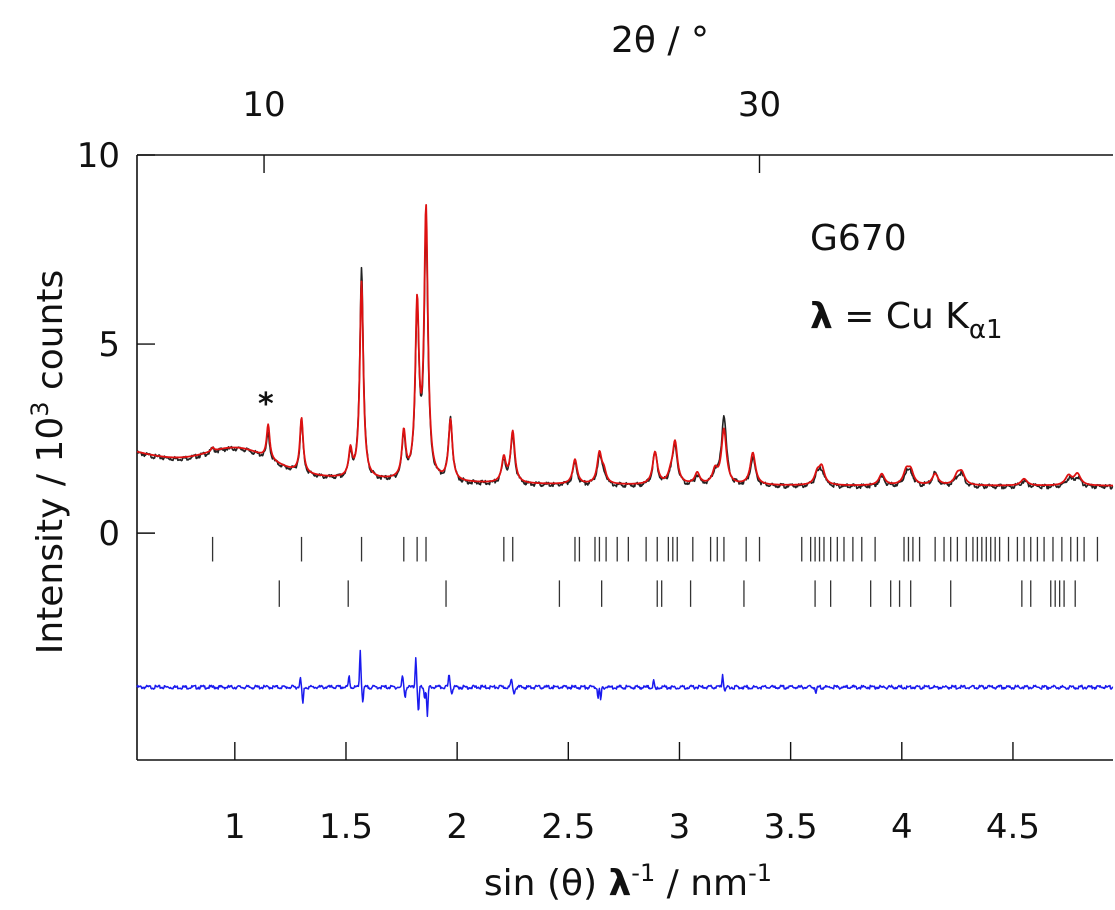 The image size is (1115, 910). What do you see at coordinates (50, 336) in the screenshot?
I see `left-axis-title-part-2: counts` at bounding box center [50, 336].